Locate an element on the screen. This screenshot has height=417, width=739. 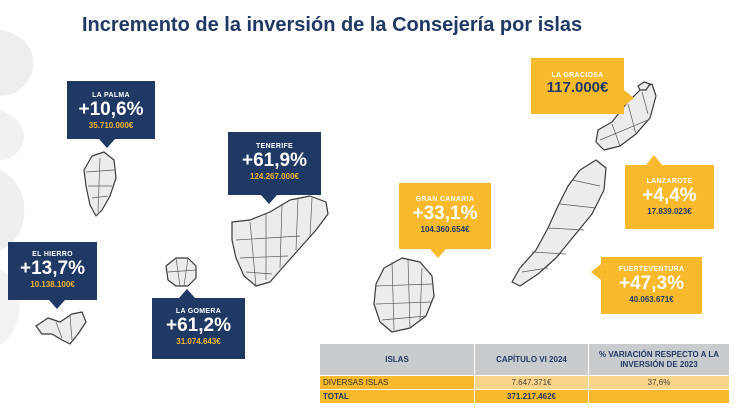
table-cell: 37,6% is located at coordinates (659, 382).